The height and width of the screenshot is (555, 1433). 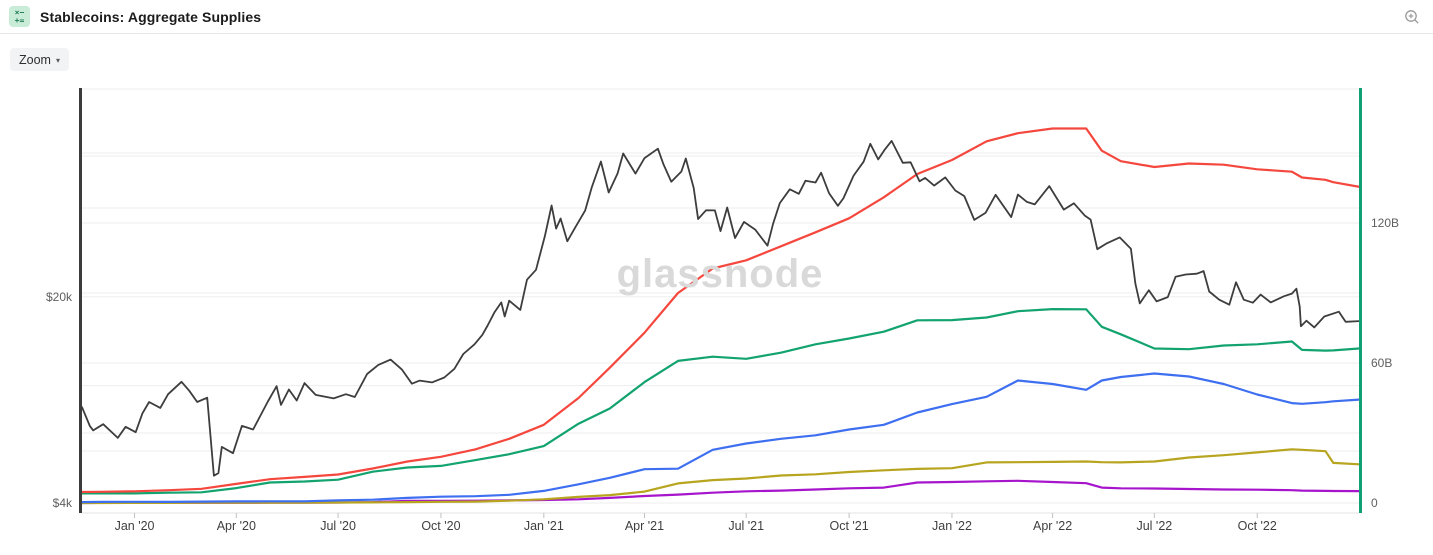 What do you see at coordinates (19, 20) in the screenshot?
I see `calc-icon-glyph-bottom: +=` at bounding box center [19, 20].